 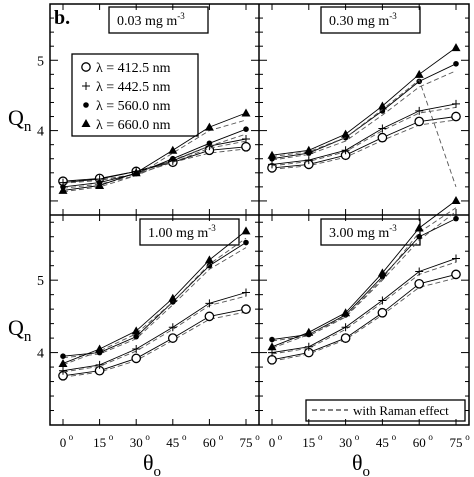 What do you see at coordinates (62, 18) in the screenshot?
I see `panel-letter: b.` at bounding box center [62, 18].